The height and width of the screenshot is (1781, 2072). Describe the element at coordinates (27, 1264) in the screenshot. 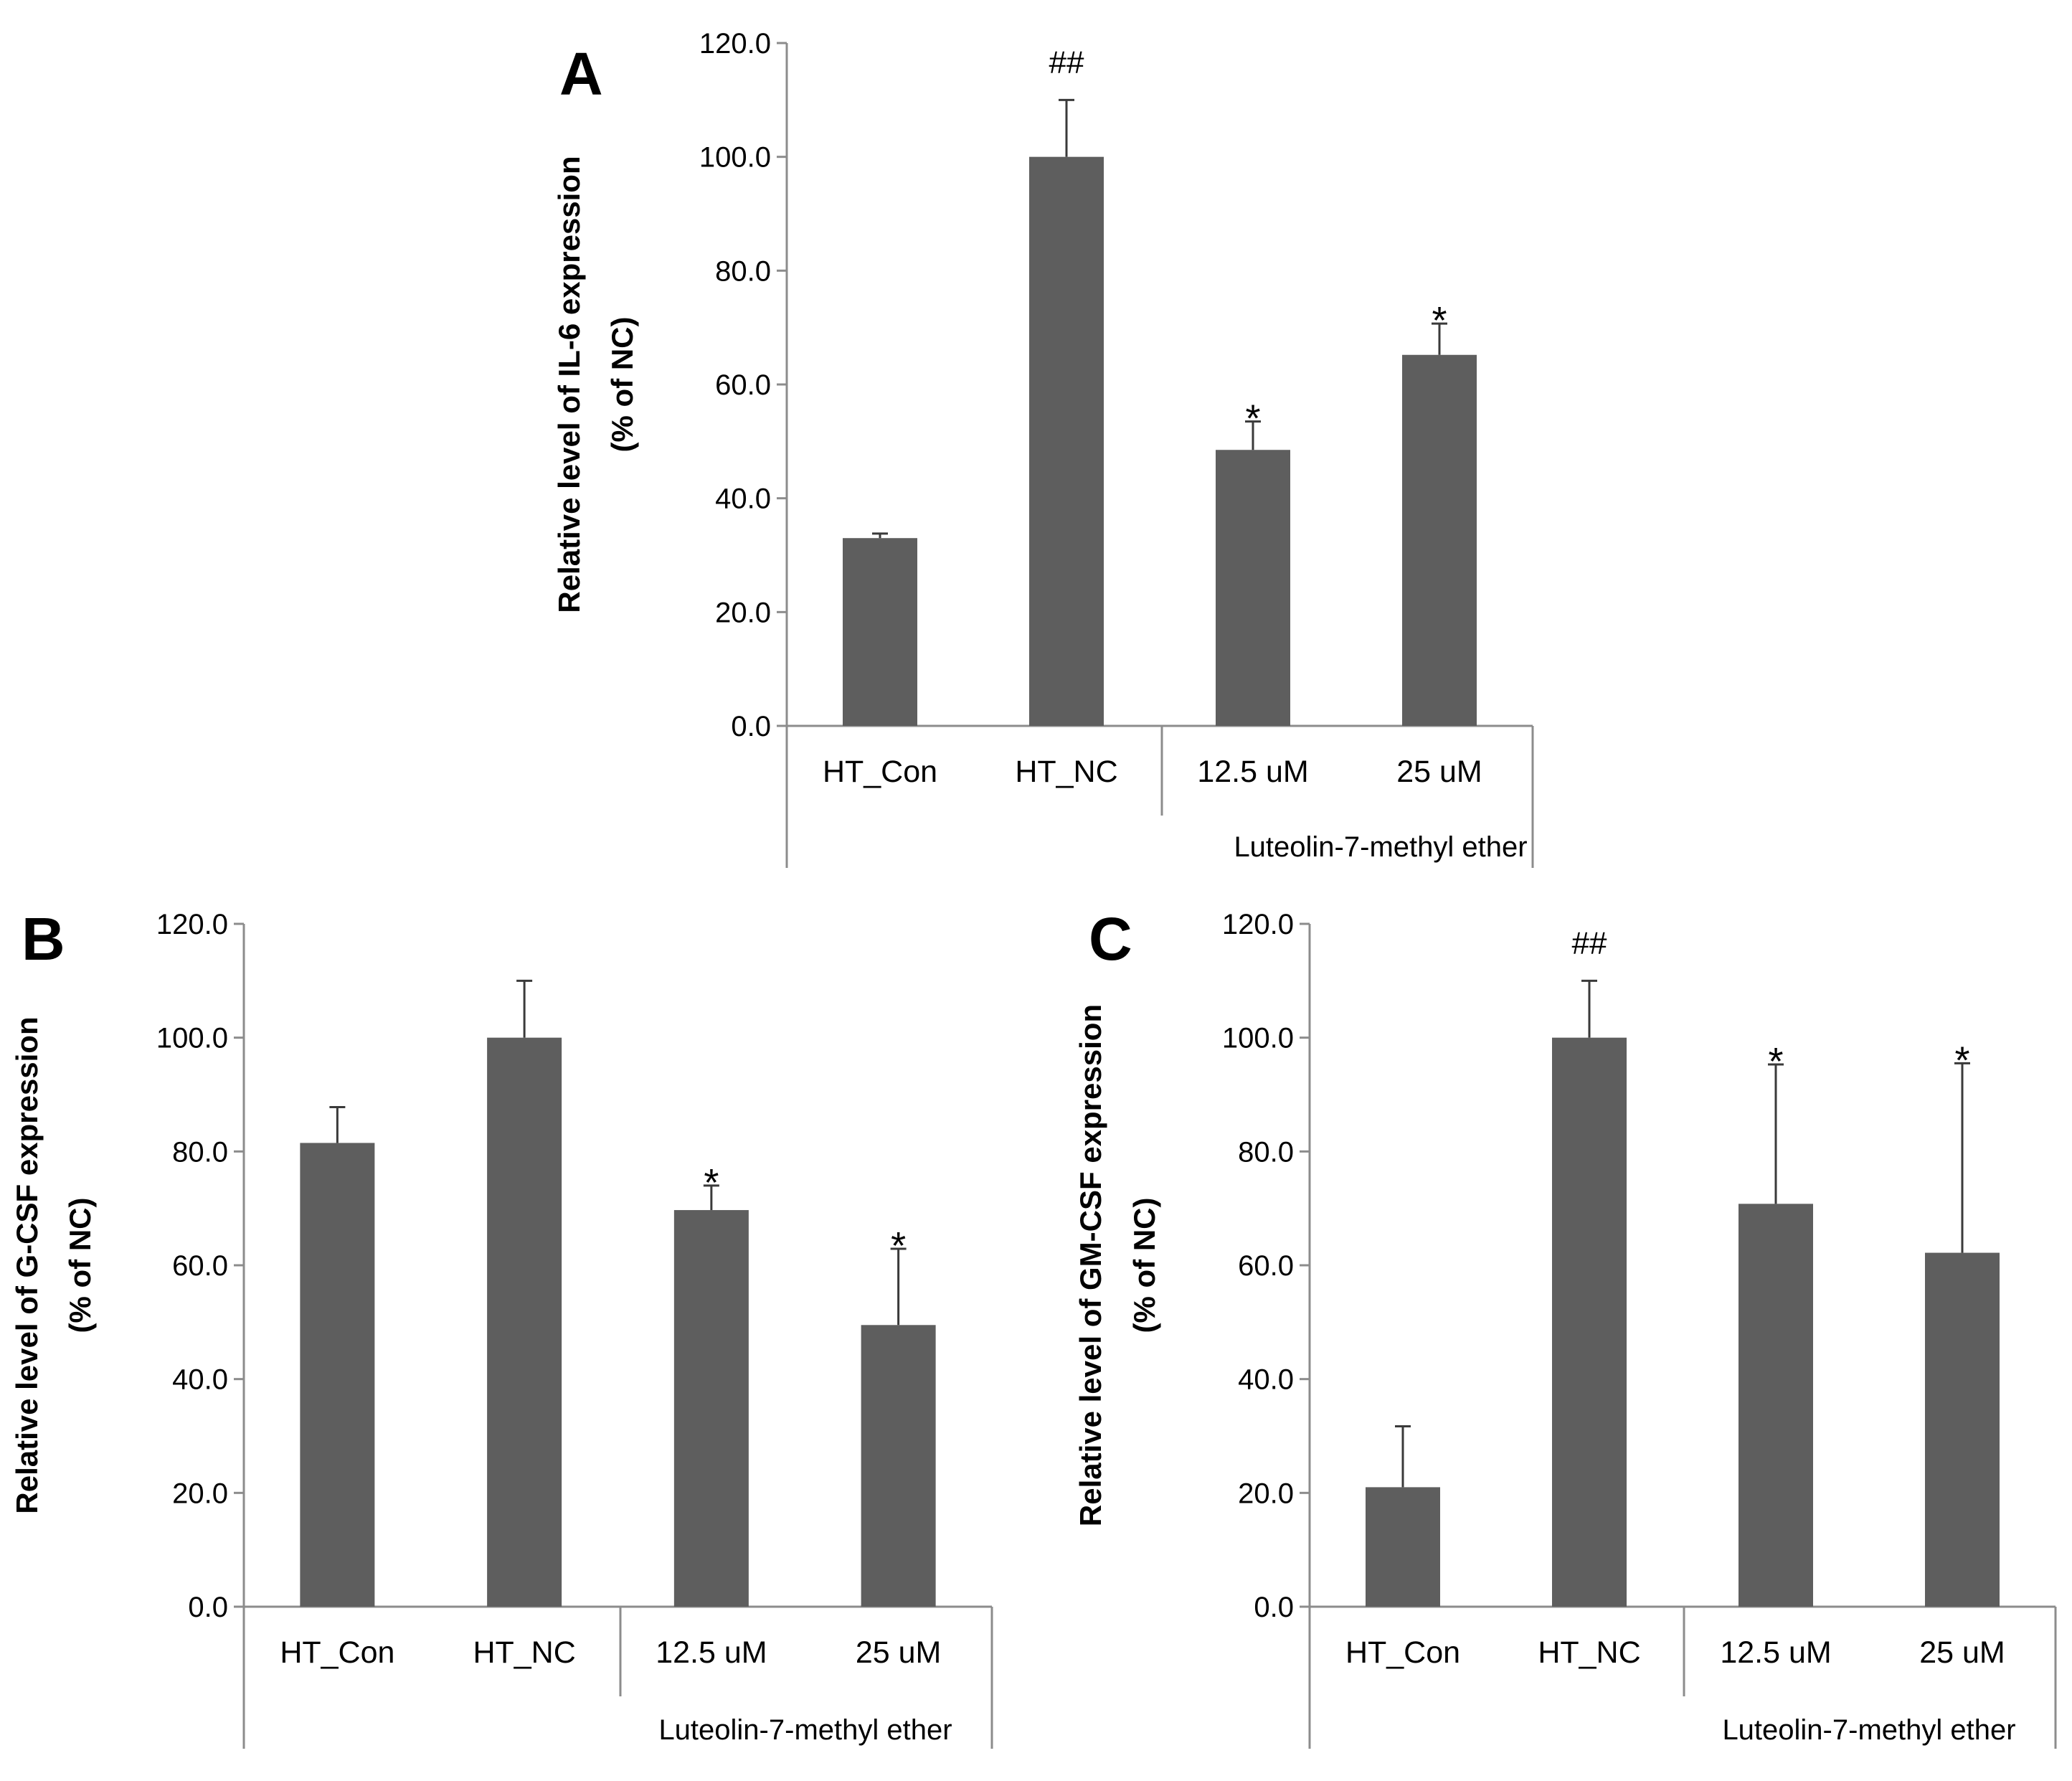

I see `y-axis-label: Relative level of G-CSF expression` at that location.